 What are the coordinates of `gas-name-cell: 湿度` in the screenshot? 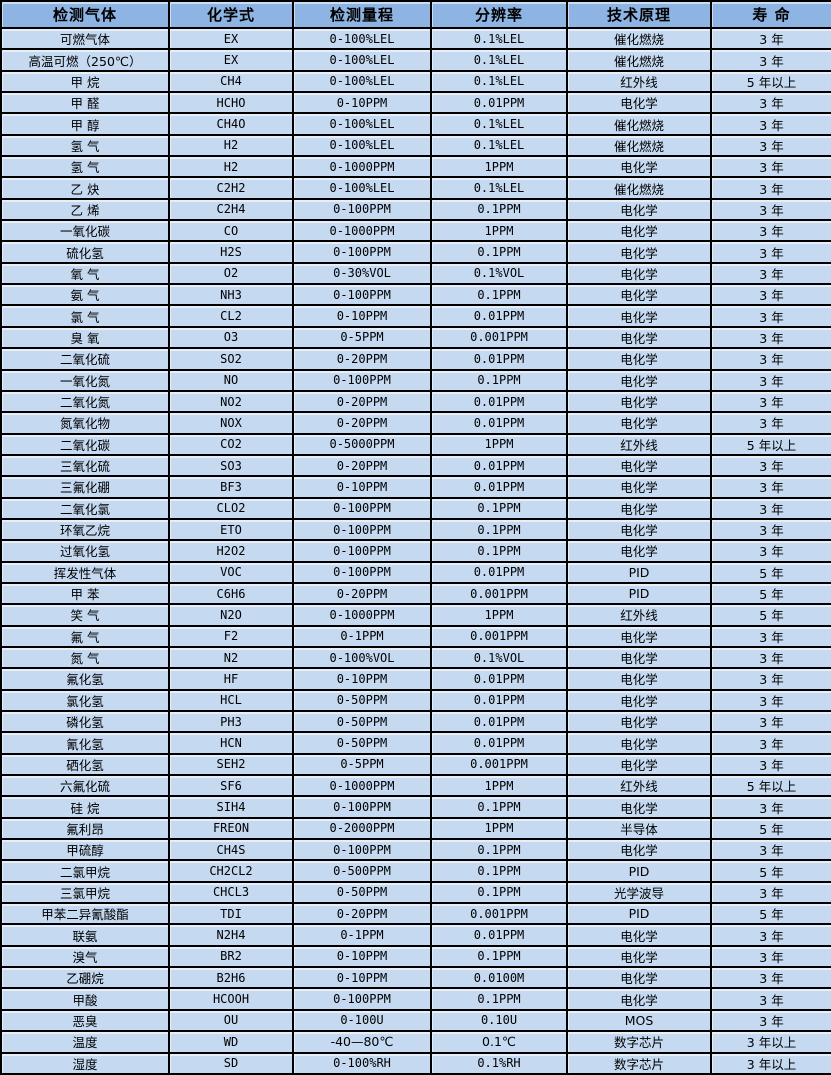 It's located at (85, 1063).